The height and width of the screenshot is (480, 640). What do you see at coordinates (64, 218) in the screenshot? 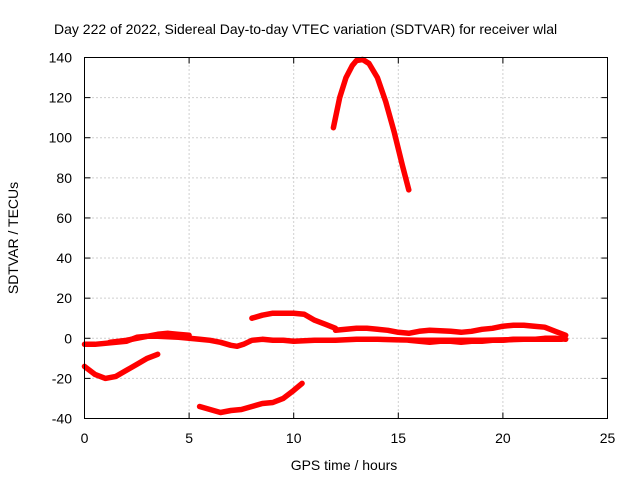
I see `y-tick-label: 60` at bounding box center [64, 218].